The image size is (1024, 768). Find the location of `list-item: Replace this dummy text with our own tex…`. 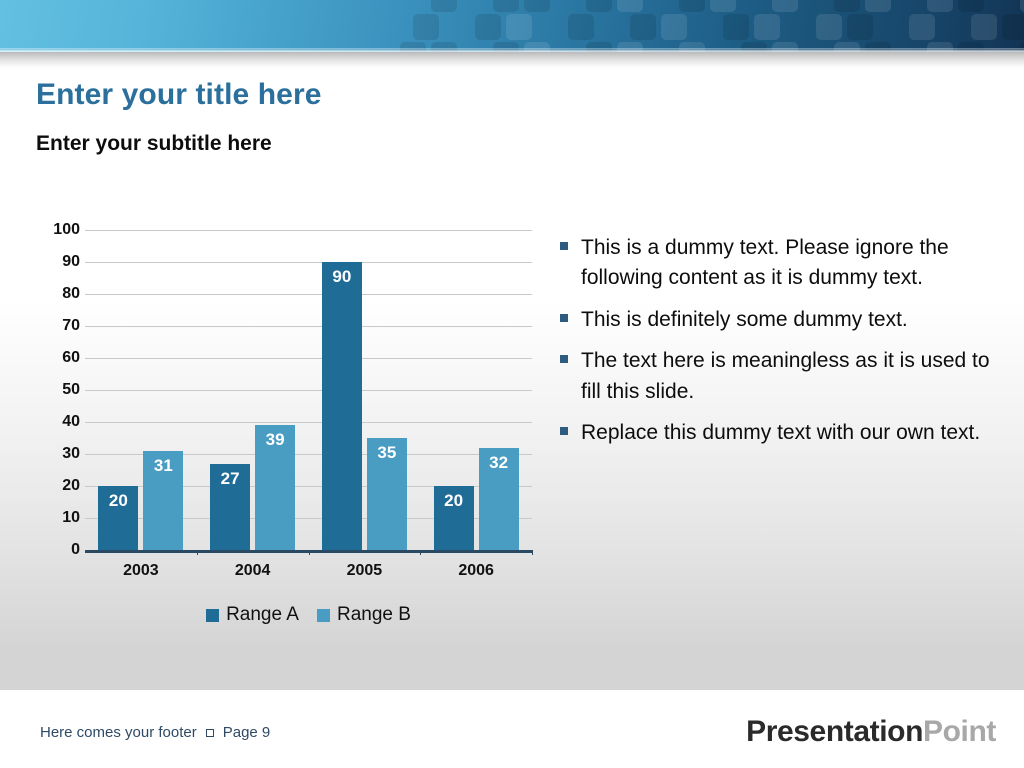

list-item: Replace this dummy text with our own tex… is located at coordinates (780, 433).